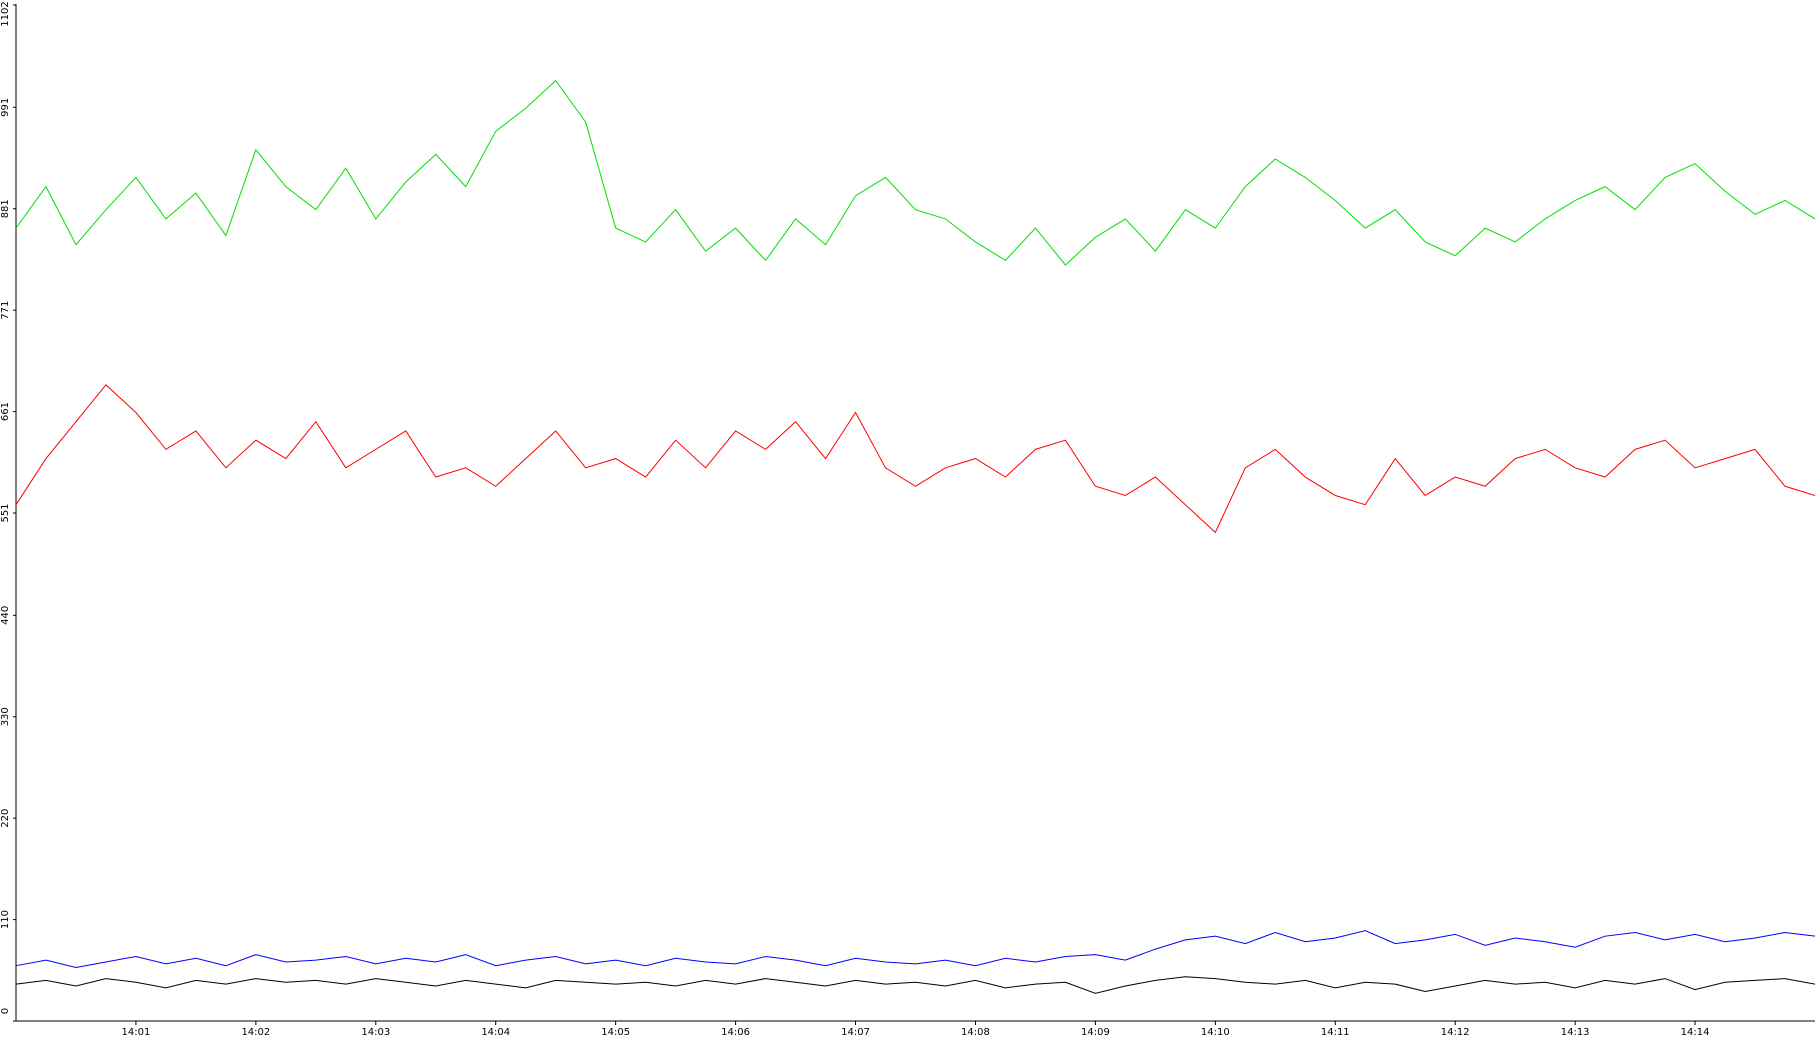  Describe the element at coordinates (5, 716) in the screenshot. I see `y-tick-label: 330` at that location.